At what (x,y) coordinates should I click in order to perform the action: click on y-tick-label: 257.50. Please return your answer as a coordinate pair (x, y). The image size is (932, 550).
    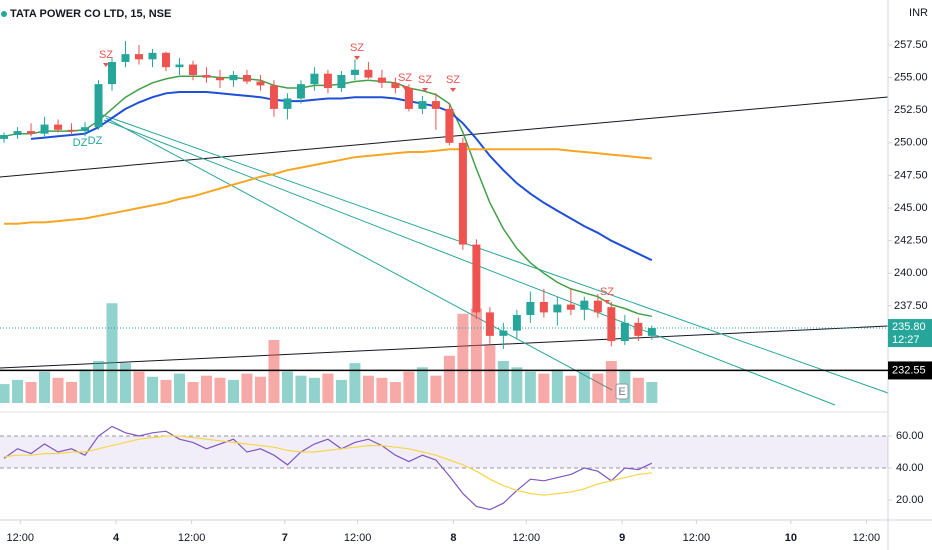
    Looking at the image, I should click on (911, 45).